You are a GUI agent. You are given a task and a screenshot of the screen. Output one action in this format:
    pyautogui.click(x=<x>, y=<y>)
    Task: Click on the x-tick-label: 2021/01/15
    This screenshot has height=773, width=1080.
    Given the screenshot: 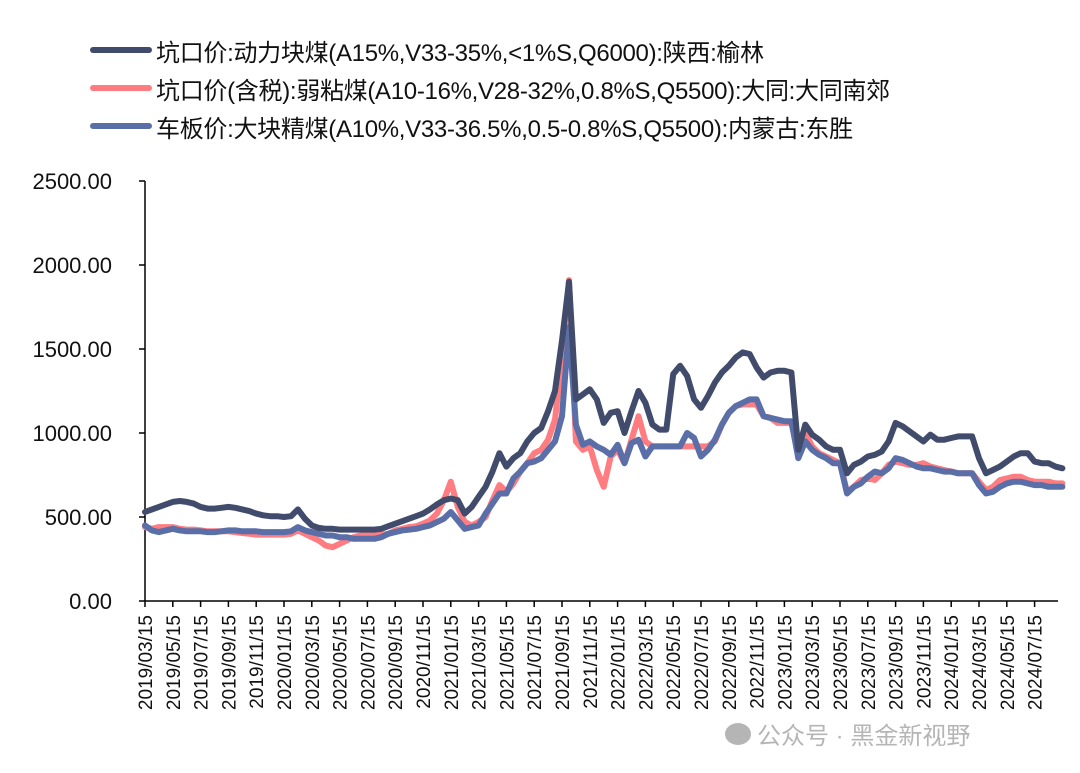 What is the action you would take?
    pyautogui.click(x=452, y=662)
    